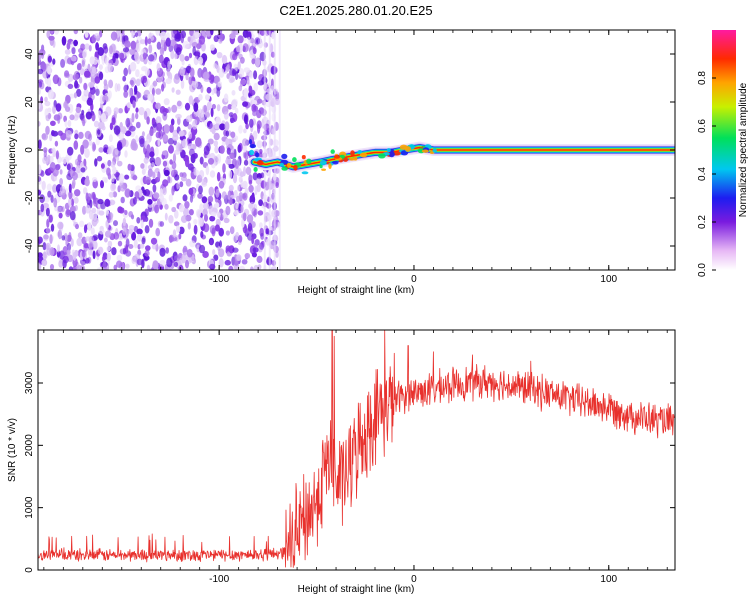 The image size is (750, 600). I want to click on colorbar-tick-label: 0.8, so click(702, 78).